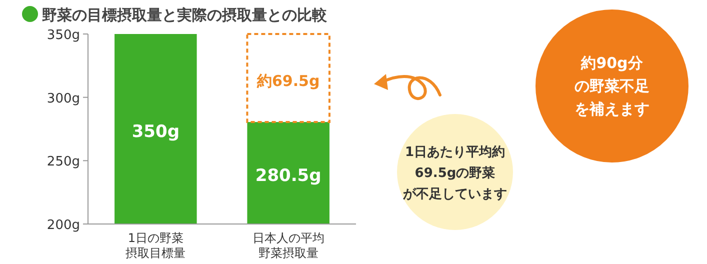 This screenshot has width=707, height=264. Describe the element at coordinates (156, 132) in the screenshot. I see `data-label: 350g` at that location.